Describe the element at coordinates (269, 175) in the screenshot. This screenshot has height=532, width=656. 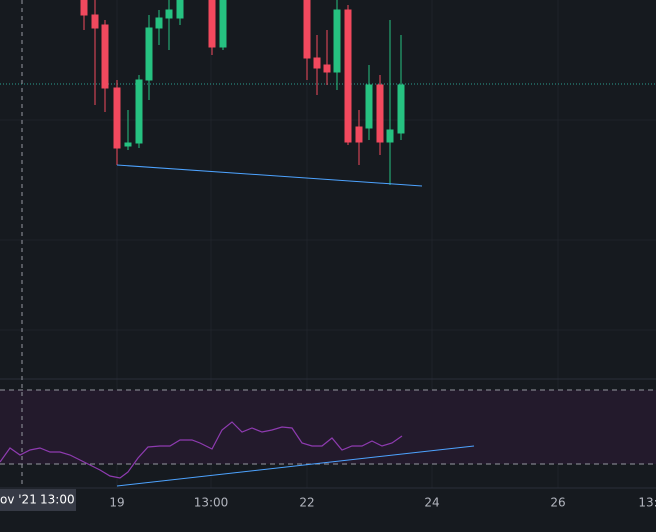
I see `trend-line` at that location.